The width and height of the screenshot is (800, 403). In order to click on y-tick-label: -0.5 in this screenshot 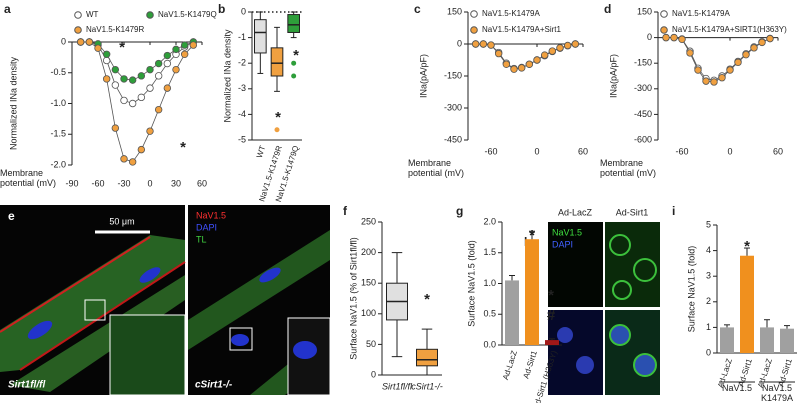, I will do `click(58, 72)`.